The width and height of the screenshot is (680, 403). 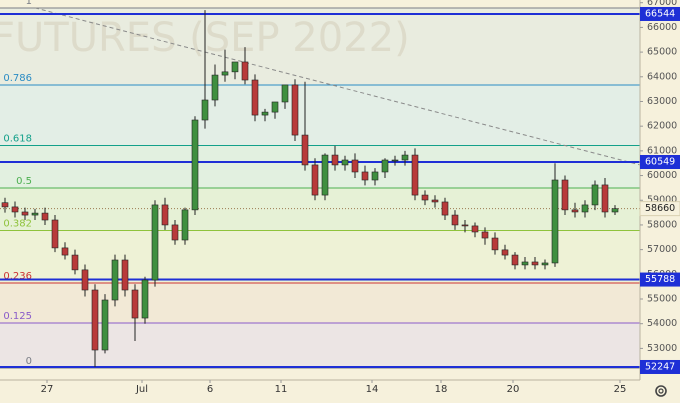 I want to click on price-box-label: 52247, so click(x=660, y=366).